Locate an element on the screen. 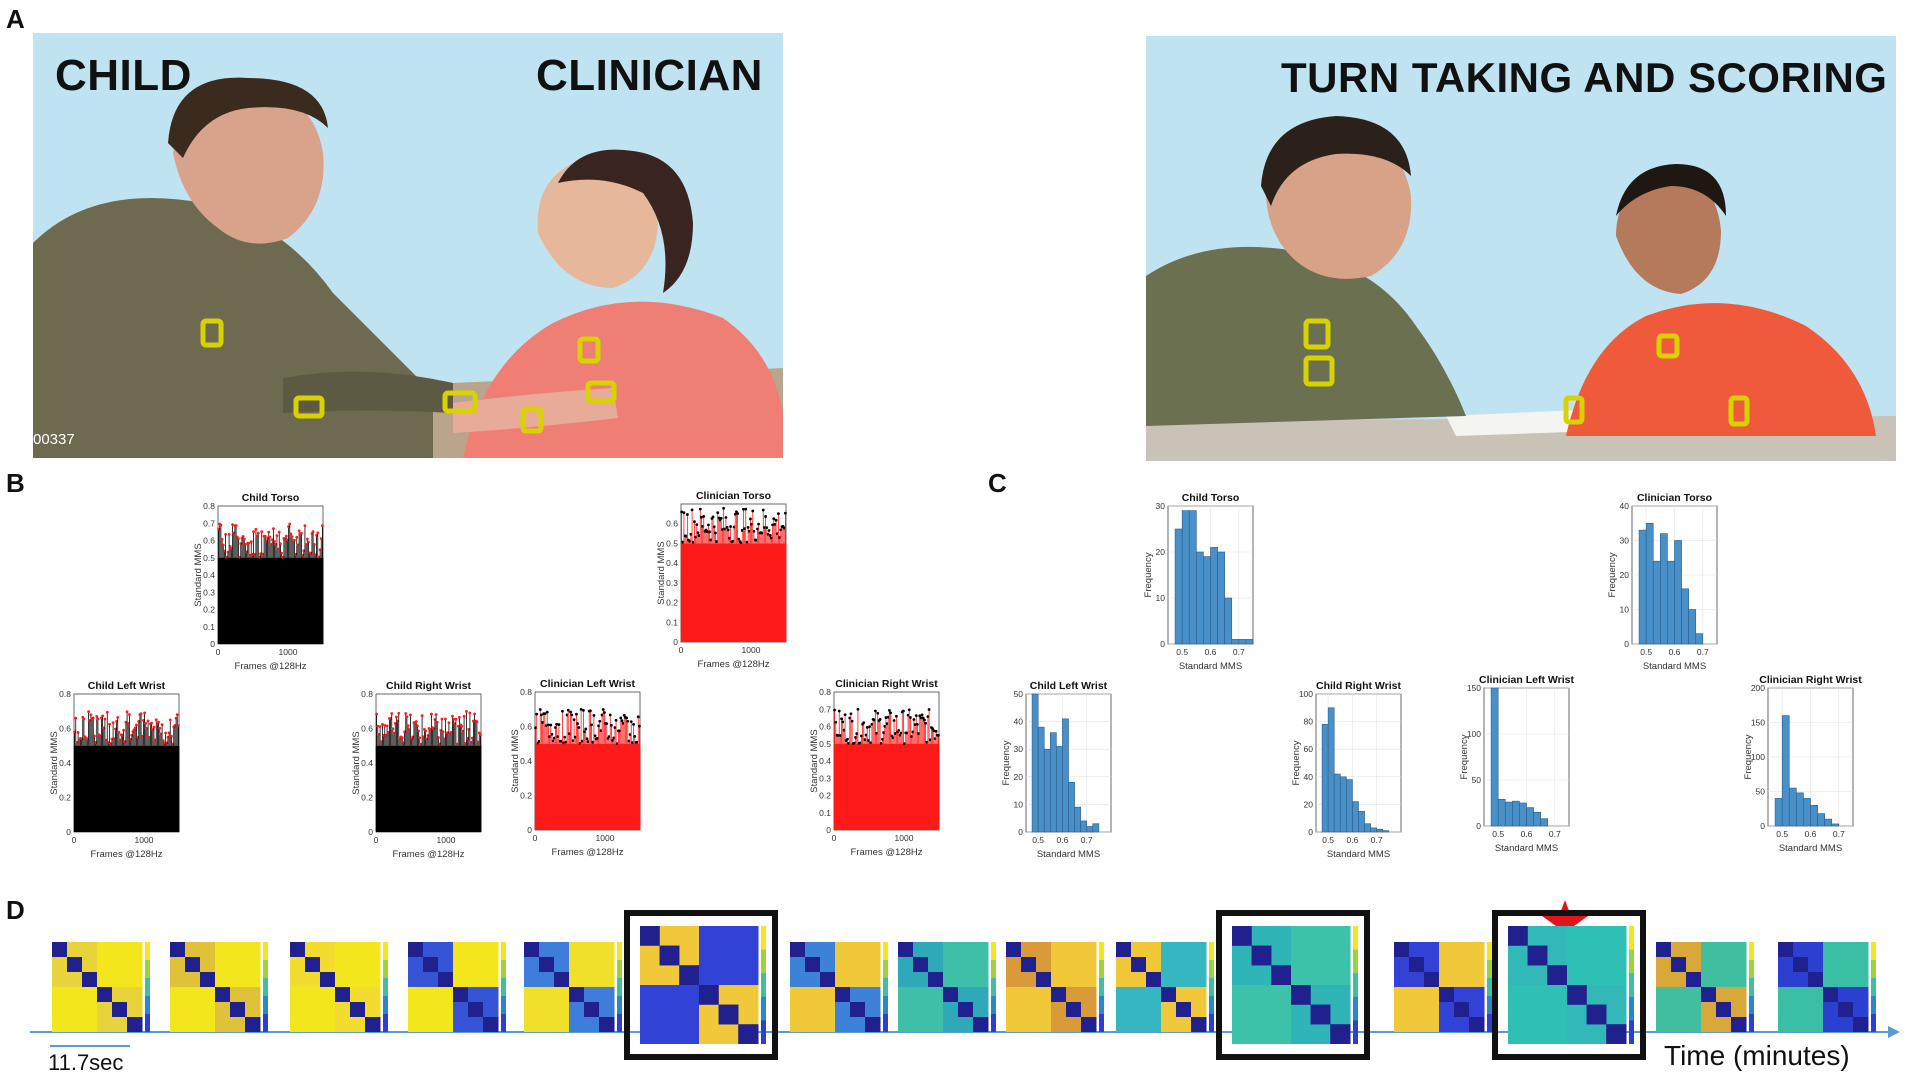 The image size is (1905, 1086). chart-title: Clinician Left Wrist is located at coordinates (587, 684).